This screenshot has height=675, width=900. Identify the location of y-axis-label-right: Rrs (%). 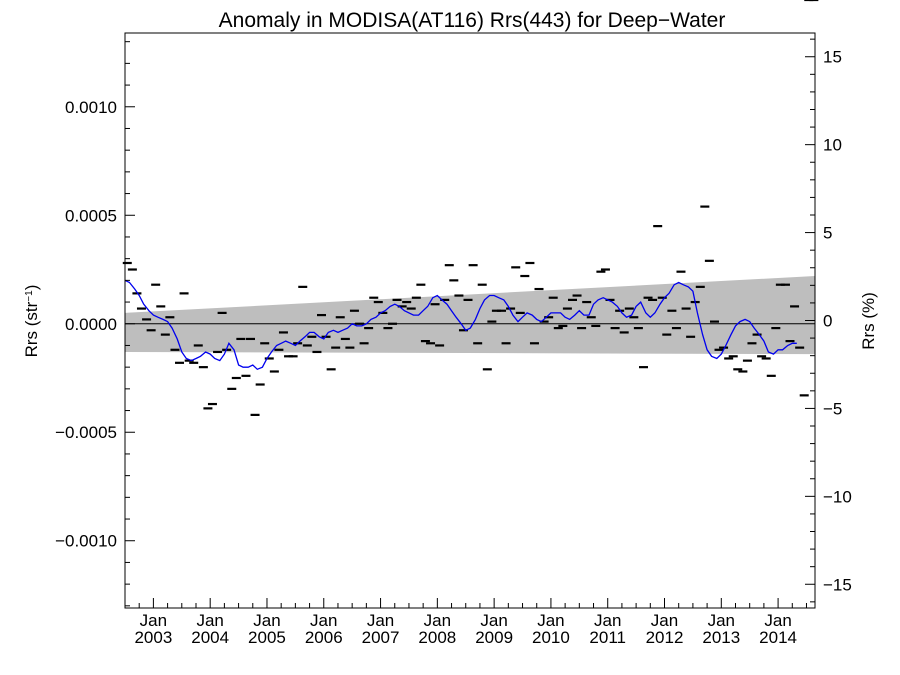
(868, 321).